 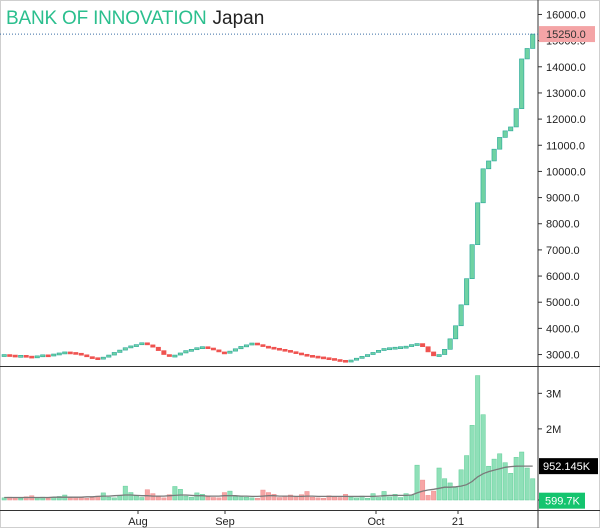 What do you see at coordinates (566, 15) in the screenshot?
I see `price-tick-label: 16000.0` at bounding box center [566, 15].